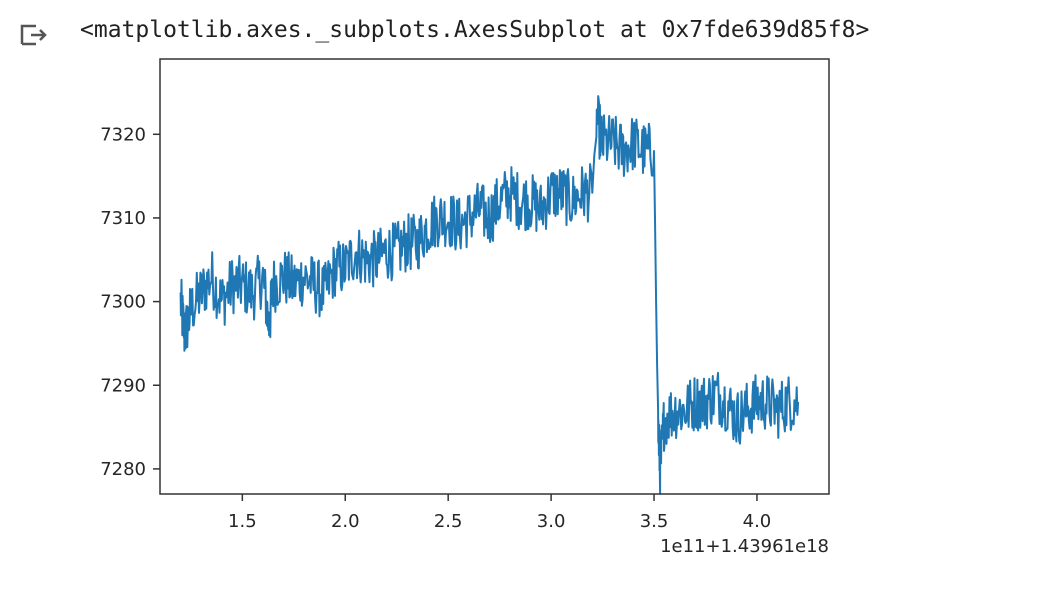  Describe the element at coordinates (345, 521) in the screenshot. I see `x-tick-label: 2.0` at that location.